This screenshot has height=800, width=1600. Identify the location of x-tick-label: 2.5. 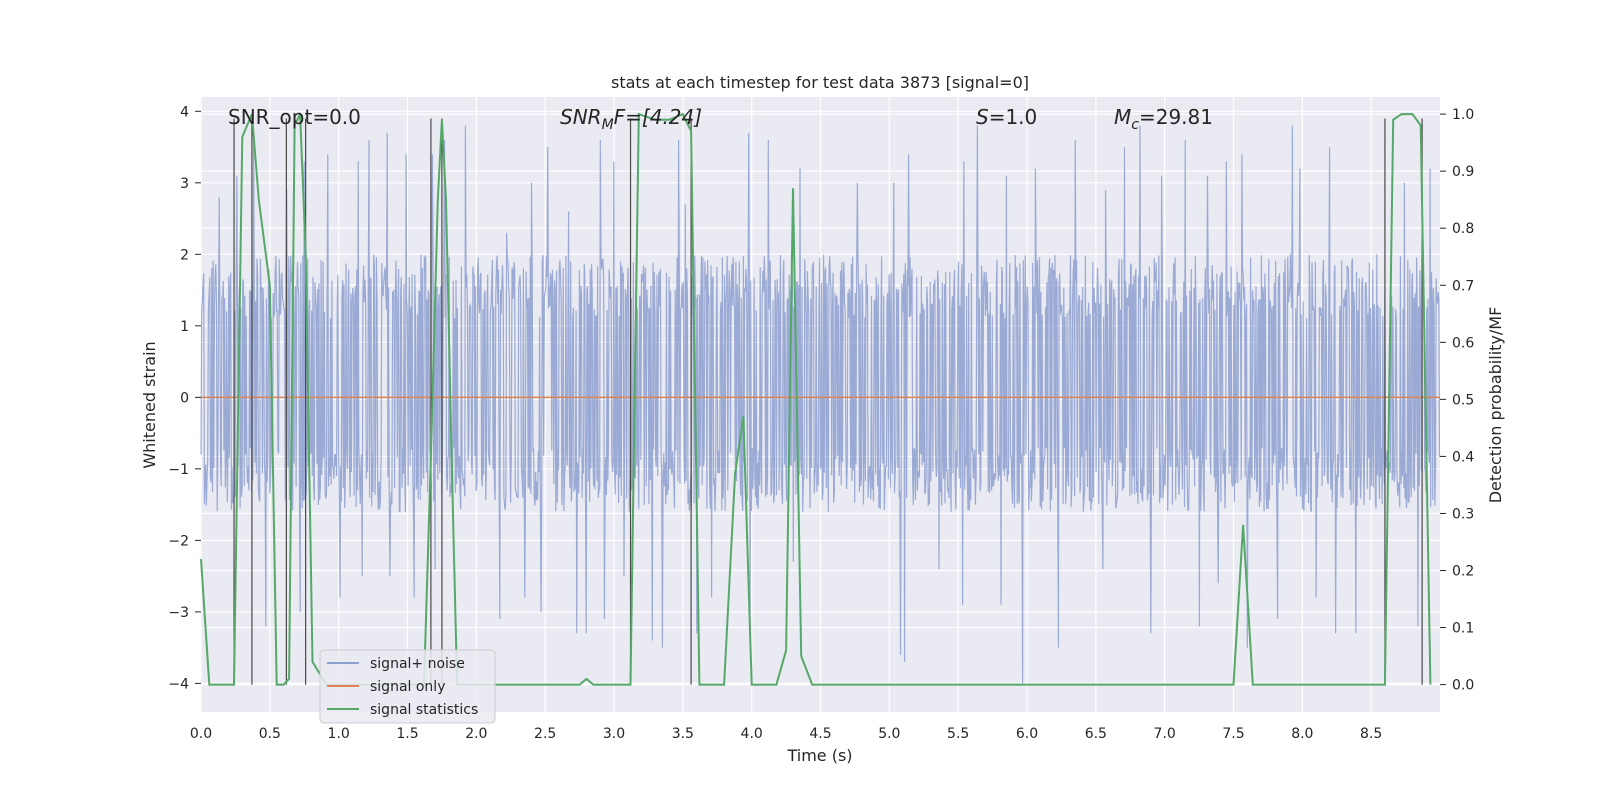
(545, 734).